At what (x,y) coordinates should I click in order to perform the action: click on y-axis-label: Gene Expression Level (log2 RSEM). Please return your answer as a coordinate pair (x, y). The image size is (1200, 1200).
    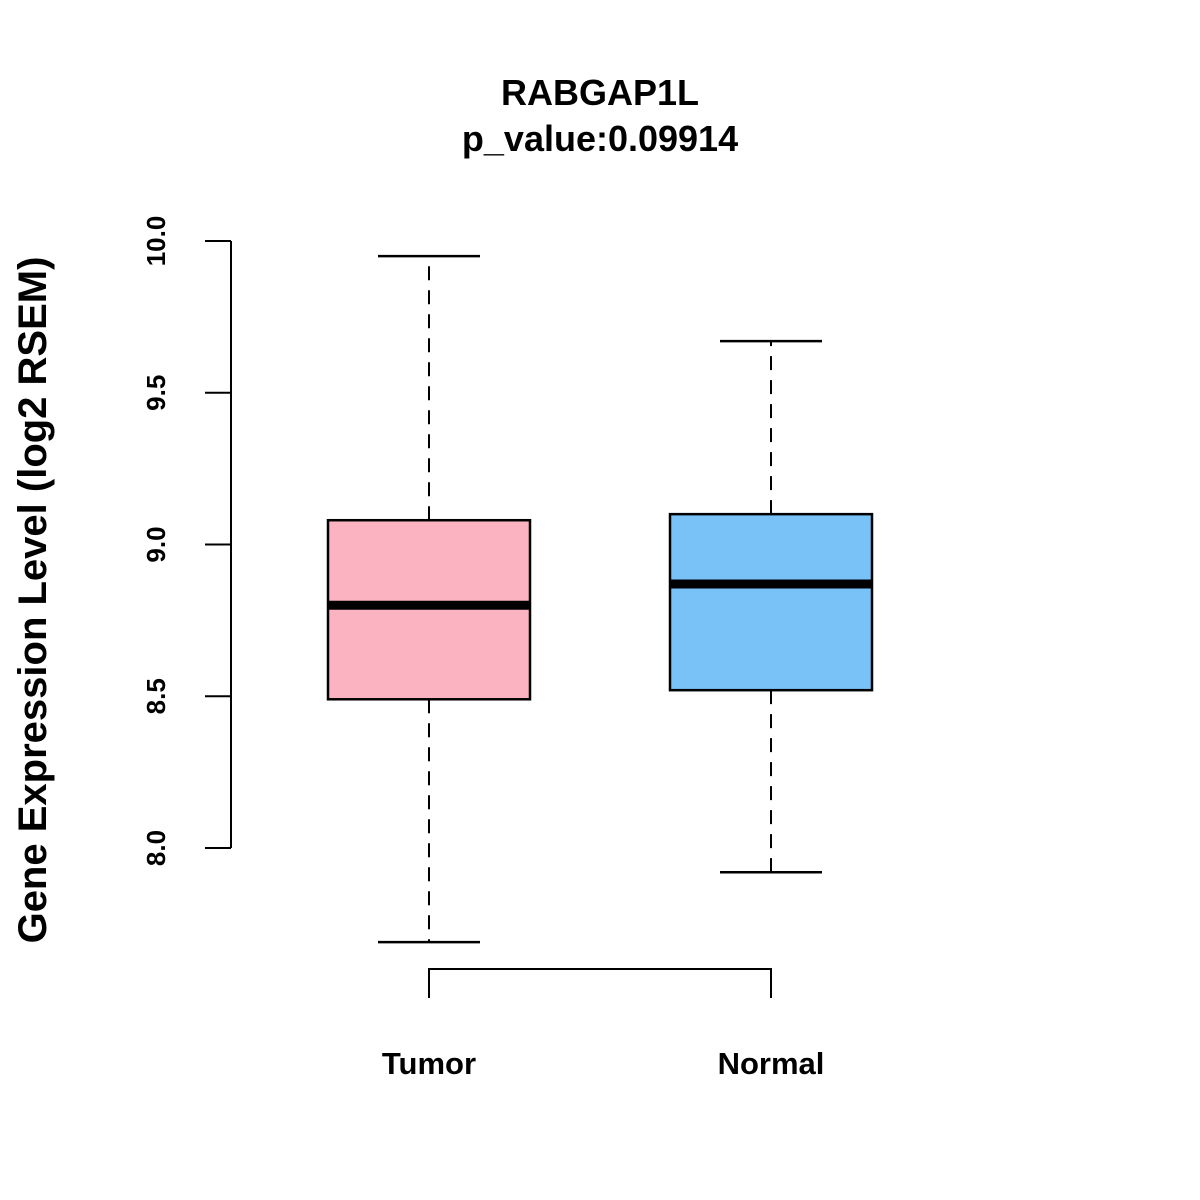
    Looking at the image, I should click on (33, 600).